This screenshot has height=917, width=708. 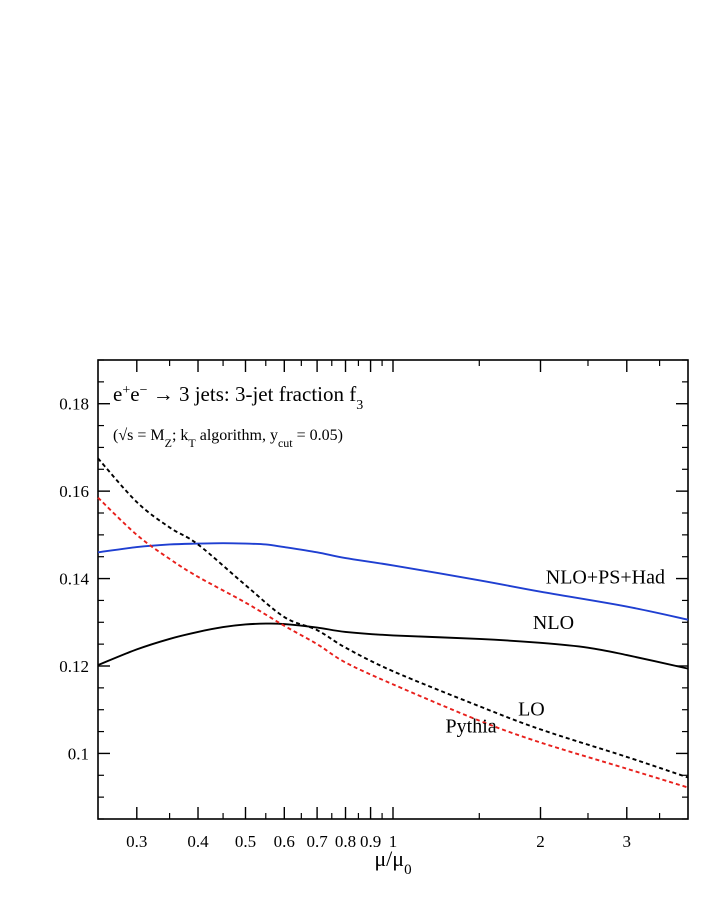 I want to click on series-label-nlo: NLO, so click(x=553, y=623).